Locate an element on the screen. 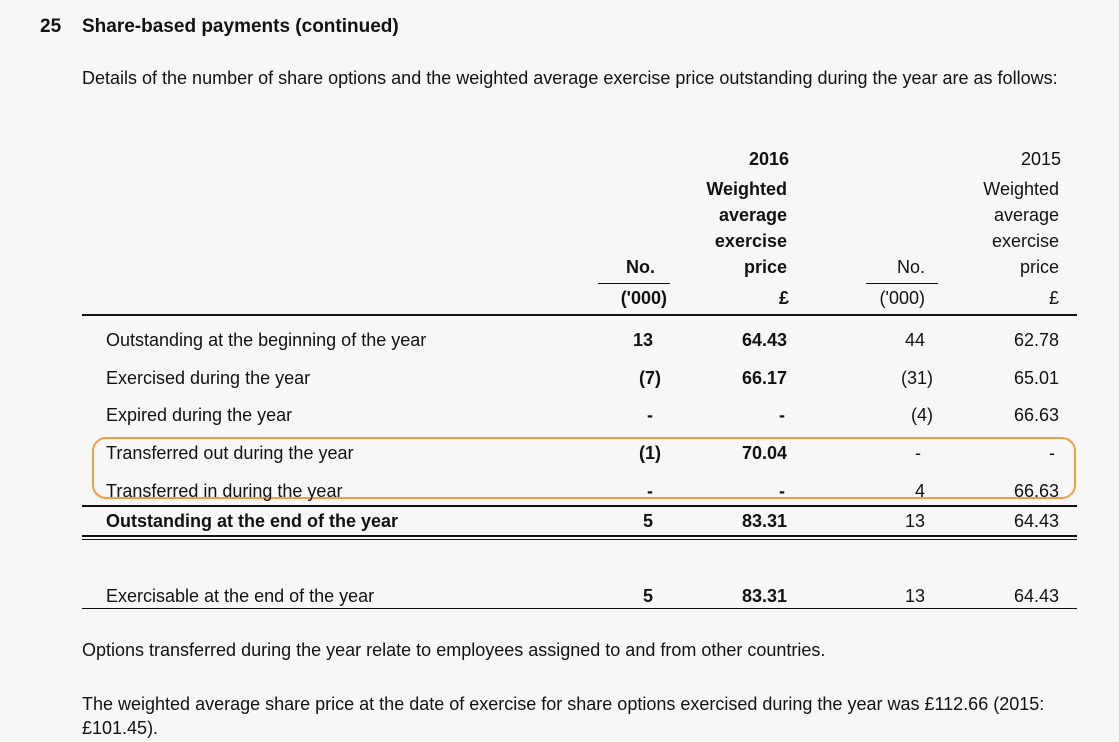 This screenshot has height=742, width=1119. header-year-2016: 2016 is located at coordinates (768, 159).